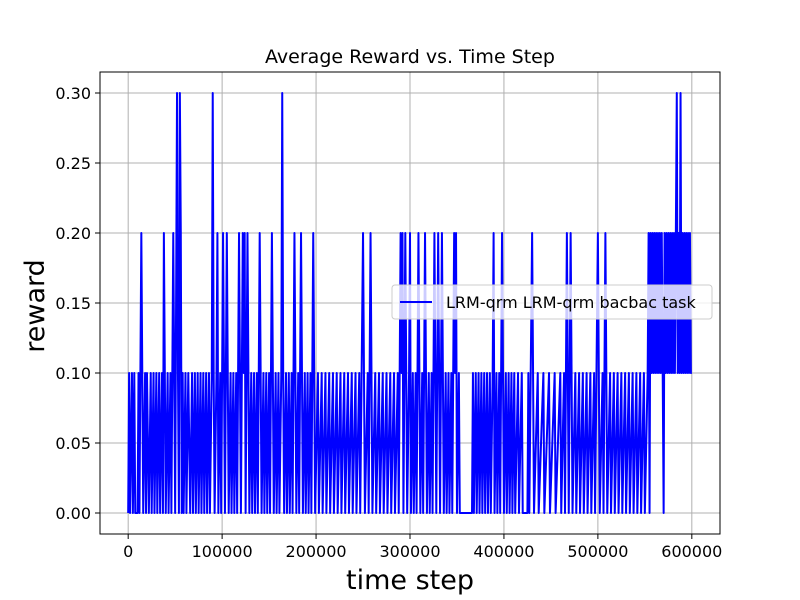 This screenshot has height=600, width=800. I want to click on legend-box, so click(552, 302).